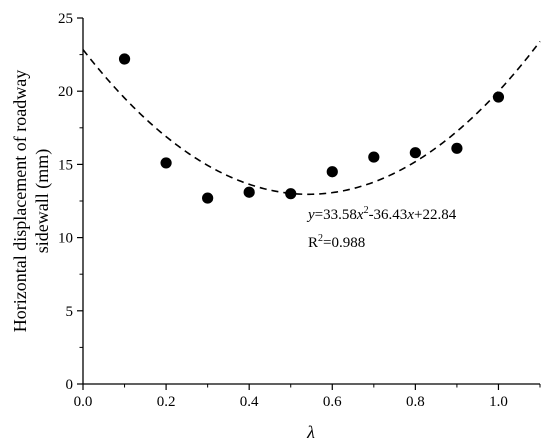  I want to click on r2-r: R, so click(313, 243).